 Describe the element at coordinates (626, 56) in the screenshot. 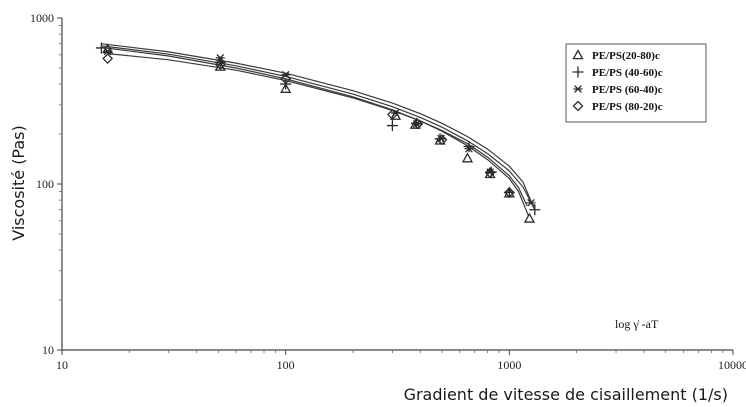

I see `legend-label: PE/PS(20-80)c` at that location.